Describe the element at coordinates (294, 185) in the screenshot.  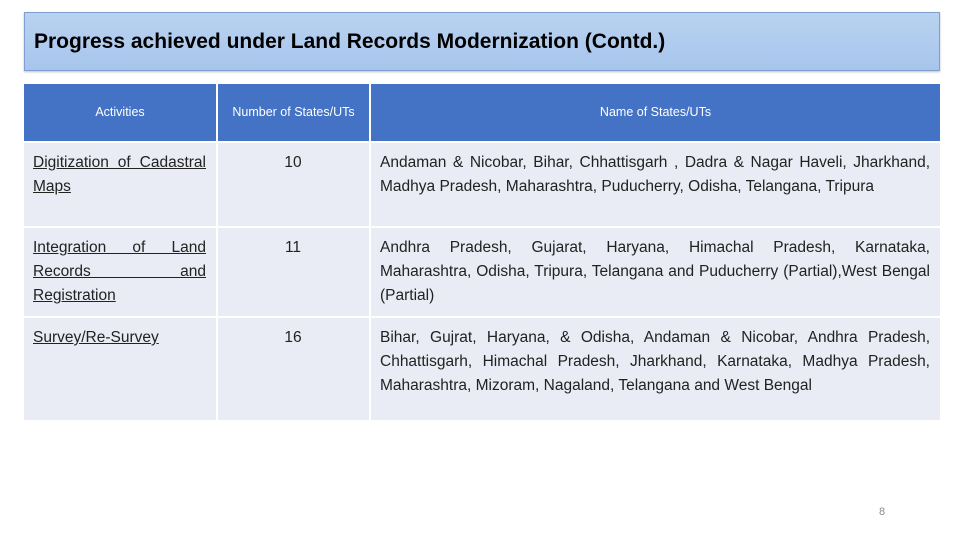
I see `count-cell: 10` at that location.